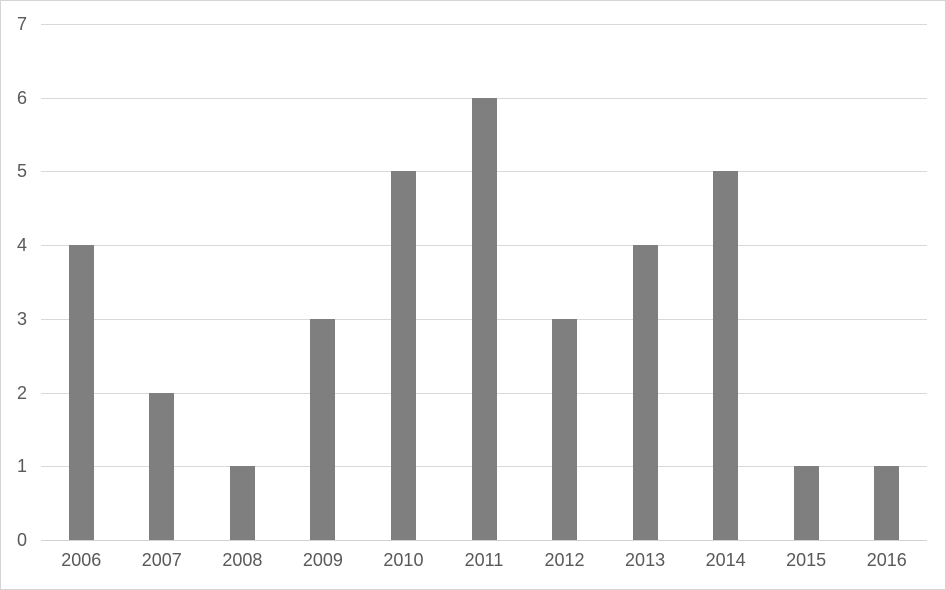 This screenshot has height=590, width=946. I want to click on x-tick-label: 2011, so click(484, 560).